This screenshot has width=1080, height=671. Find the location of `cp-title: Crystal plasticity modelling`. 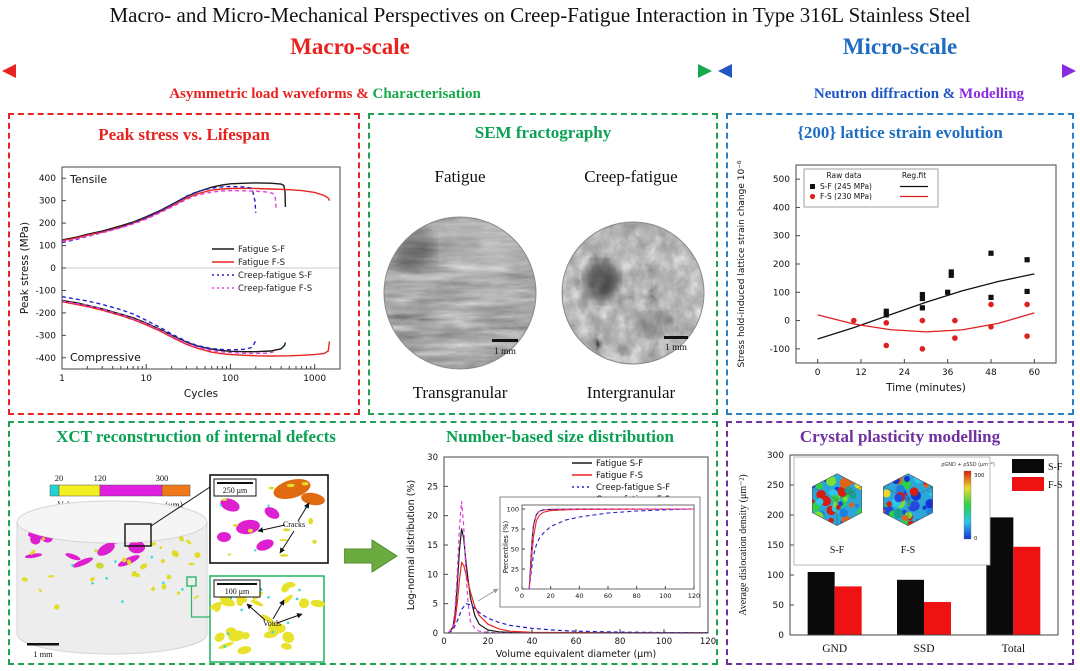

cp-title: Crystal plasticity modelling is located at coordinates (900, 436).